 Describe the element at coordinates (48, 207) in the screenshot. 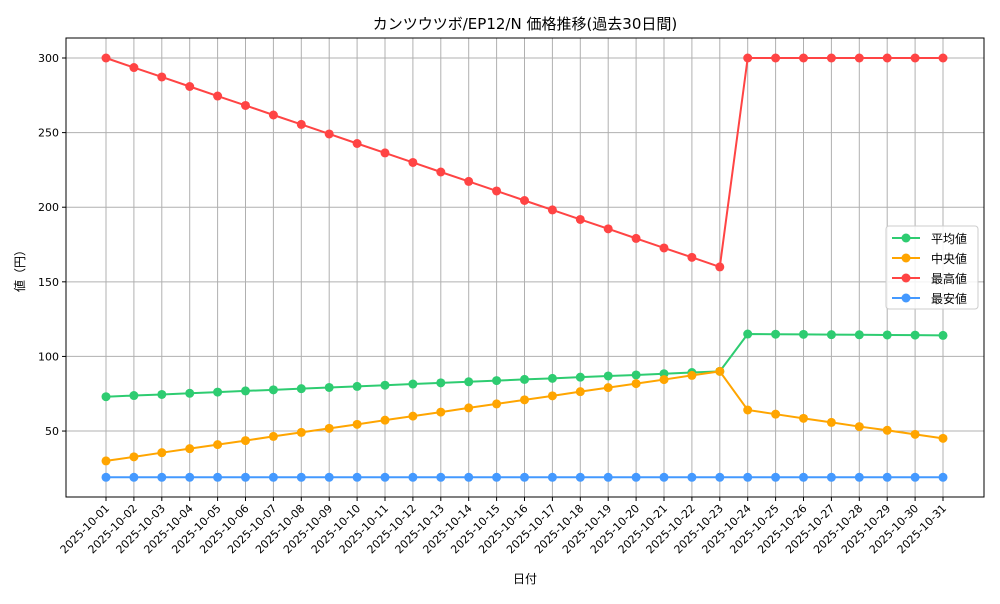

I see `y-tick-label: 200` at that location.